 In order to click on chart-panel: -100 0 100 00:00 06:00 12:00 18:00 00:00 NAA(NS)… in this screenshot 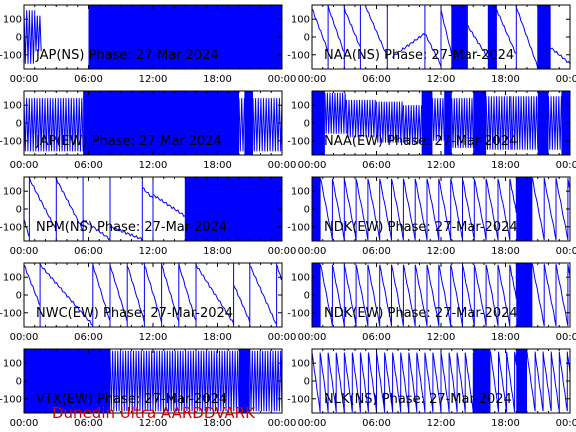, I will do `click(431, 44)`.